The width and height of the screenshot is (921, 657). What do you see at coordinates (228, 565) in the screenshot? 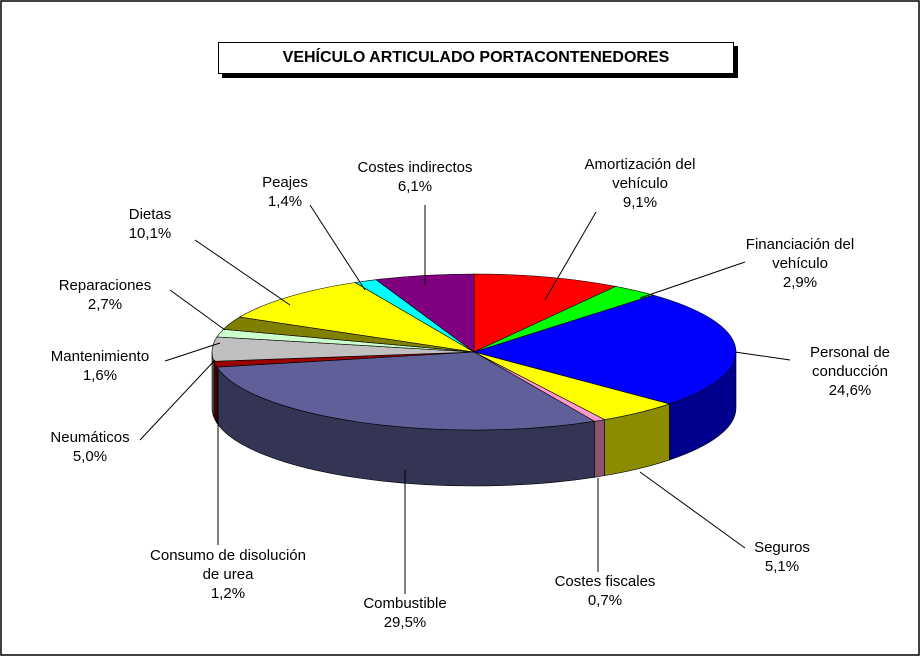
I see `slice-name: Consumo de disolución de urea` at bounding box center [228, 565].